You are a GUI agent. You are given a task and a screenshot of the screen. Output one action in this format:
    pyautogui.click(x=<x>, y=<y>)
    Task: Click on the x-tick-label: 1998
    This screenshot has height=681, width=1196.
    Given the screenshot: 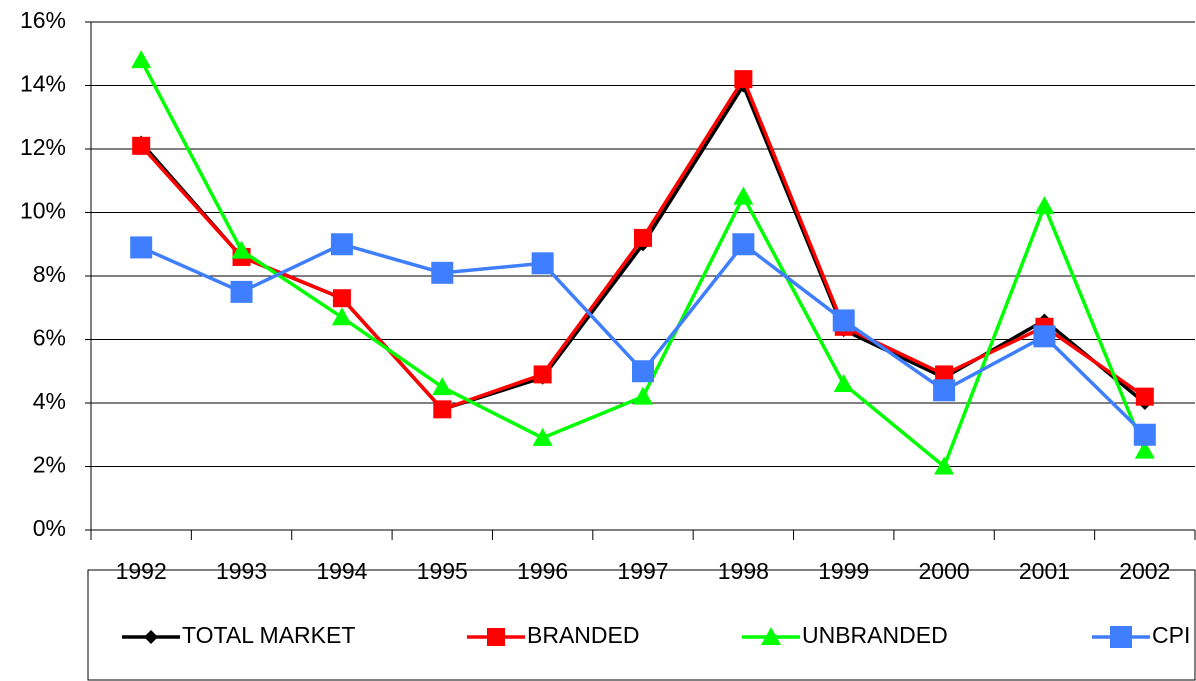 What is the action you would take?
    pyautogui.click(x=743, y=571)
    